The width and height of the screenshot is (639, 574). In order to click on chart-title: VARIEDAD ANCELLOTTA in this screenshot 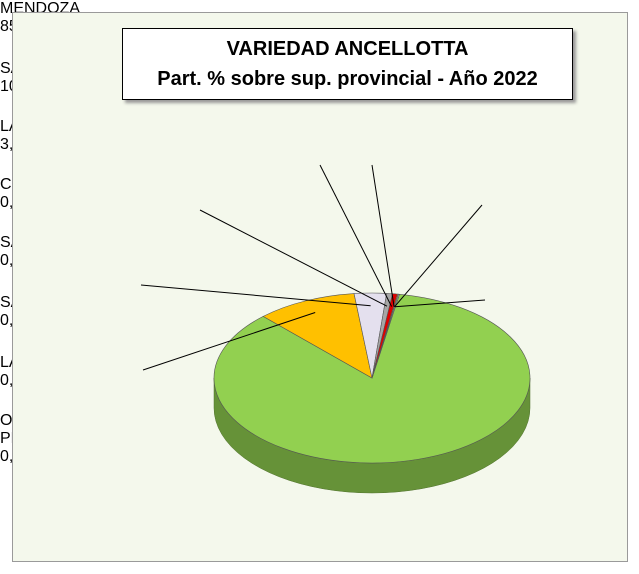, I will do `click(347, 49)`.